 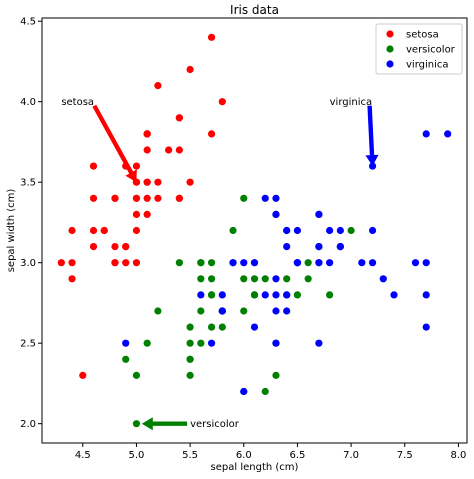 What do you see at coordinates (28, 263) in the screenshot?
I see `y-tick-label: 3.0` at bounding box center [28, 263].